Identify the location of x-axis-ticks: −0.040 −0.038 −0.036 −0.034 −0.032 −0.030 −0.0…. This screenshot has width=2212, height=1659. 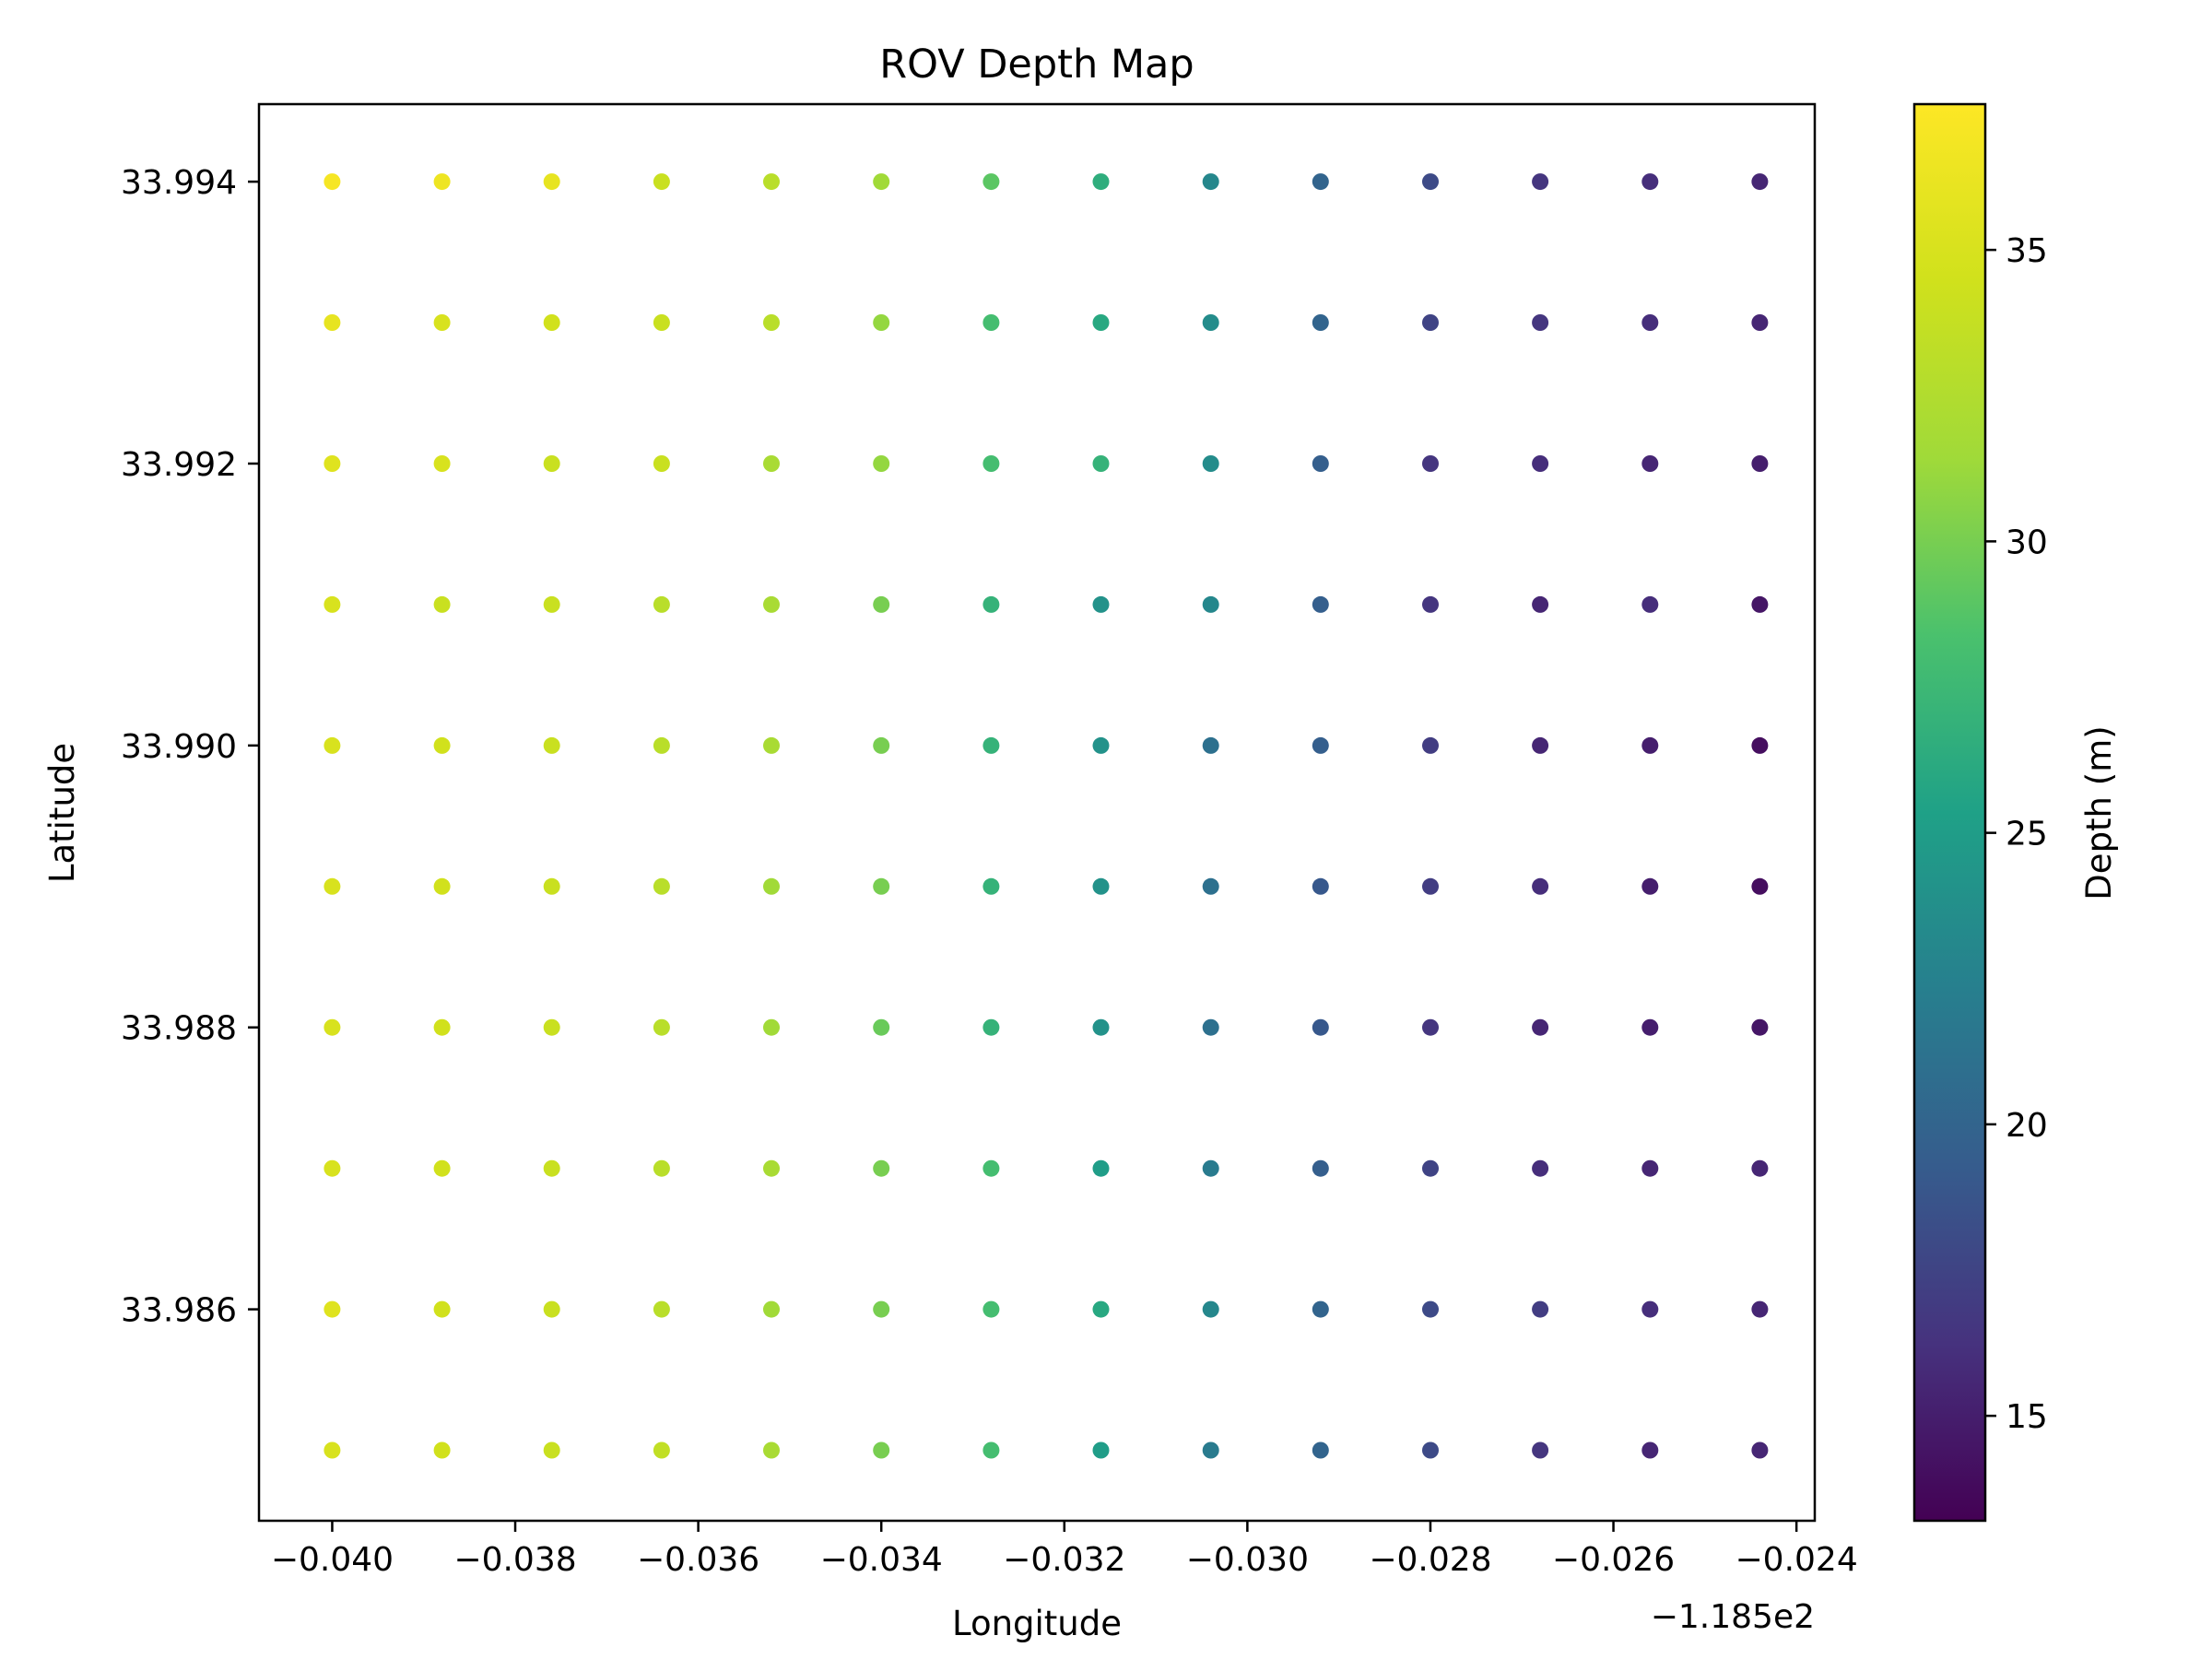
(1064, 1550).